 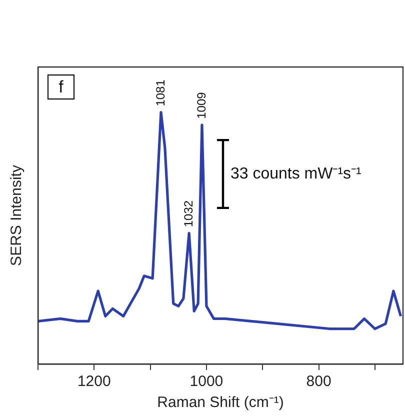 What do you see at coordinates (61, 87) in the screenshot?
I see `text: f` at bounding box center [61, 87].